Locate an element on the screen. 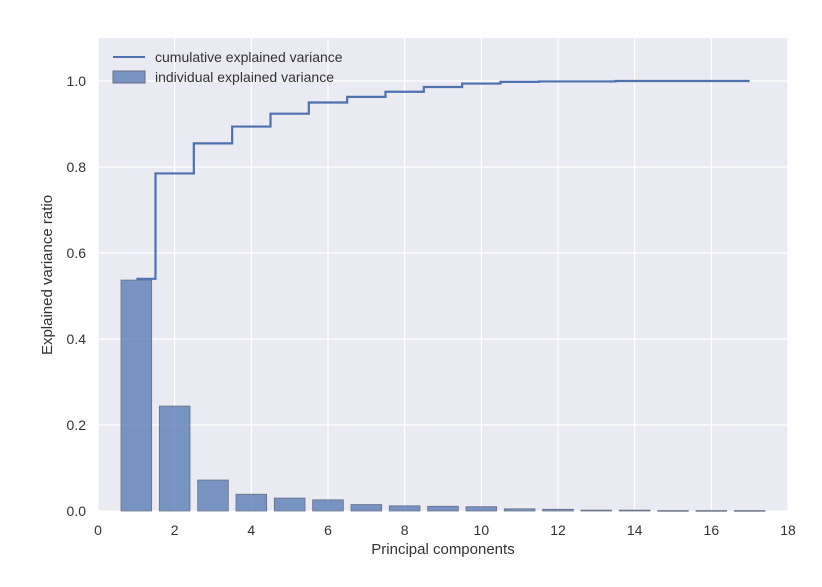  x-tick-label: 14 is located at coordinates (635, 530).